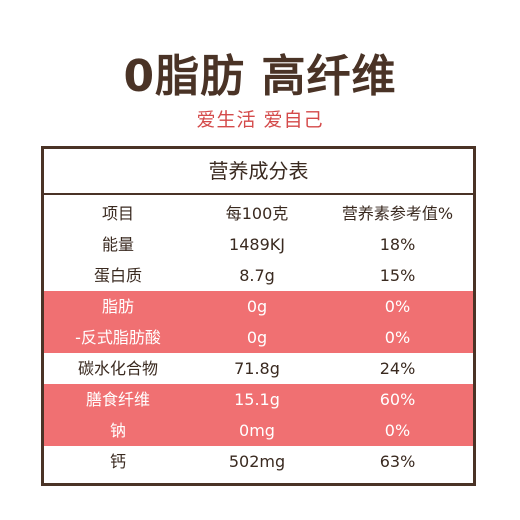  I want to click on column-header-per100g: 每100克, so click(257, 213).